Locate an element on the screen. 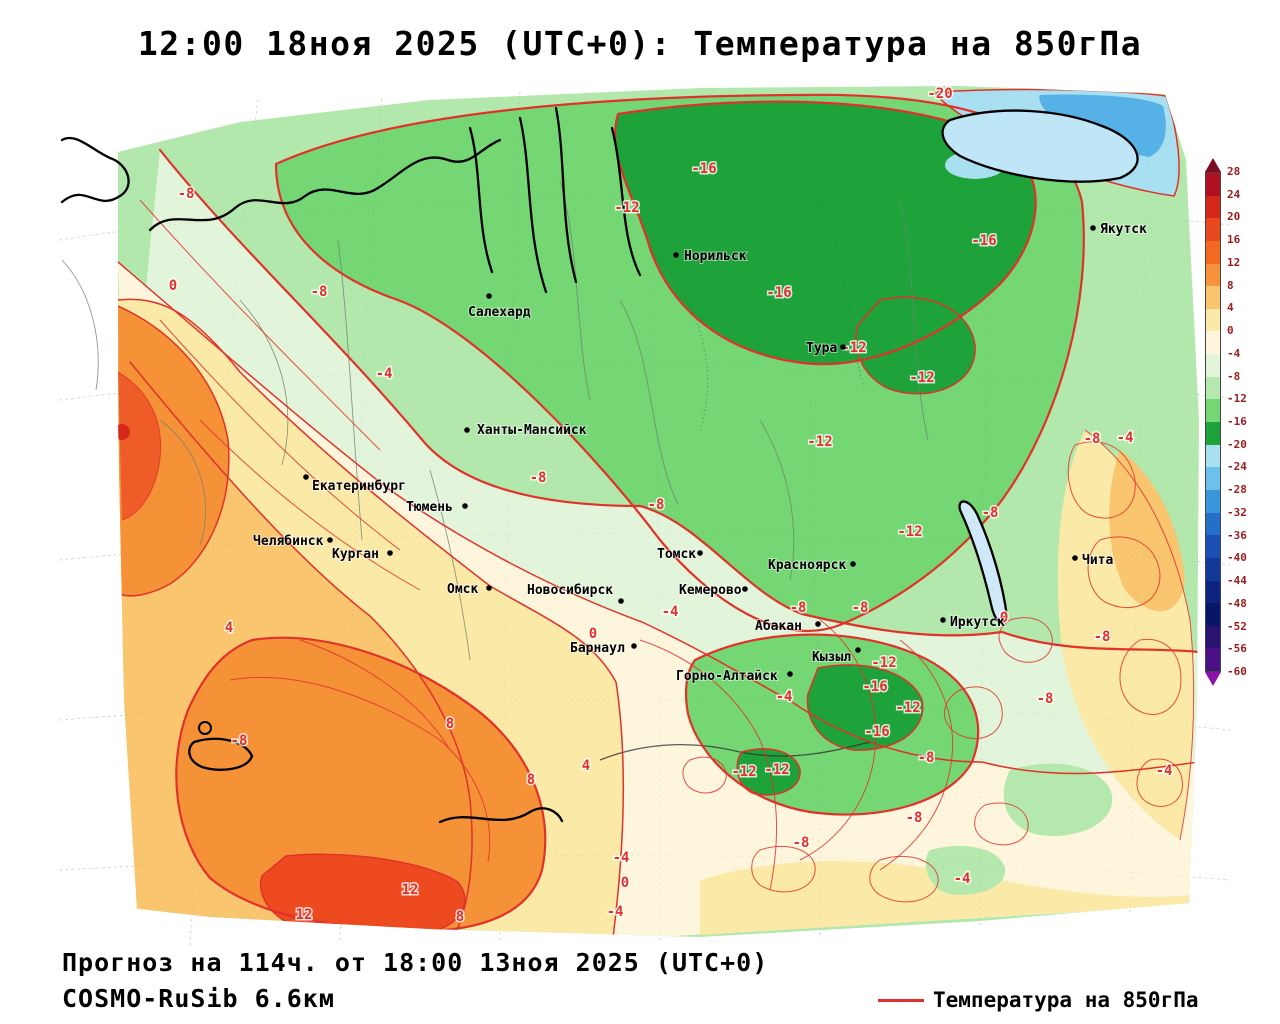 Image resolution: width=1280 pixels, height=1024 pixels. city-label: Челябинск is located at coordinates (288, 541).